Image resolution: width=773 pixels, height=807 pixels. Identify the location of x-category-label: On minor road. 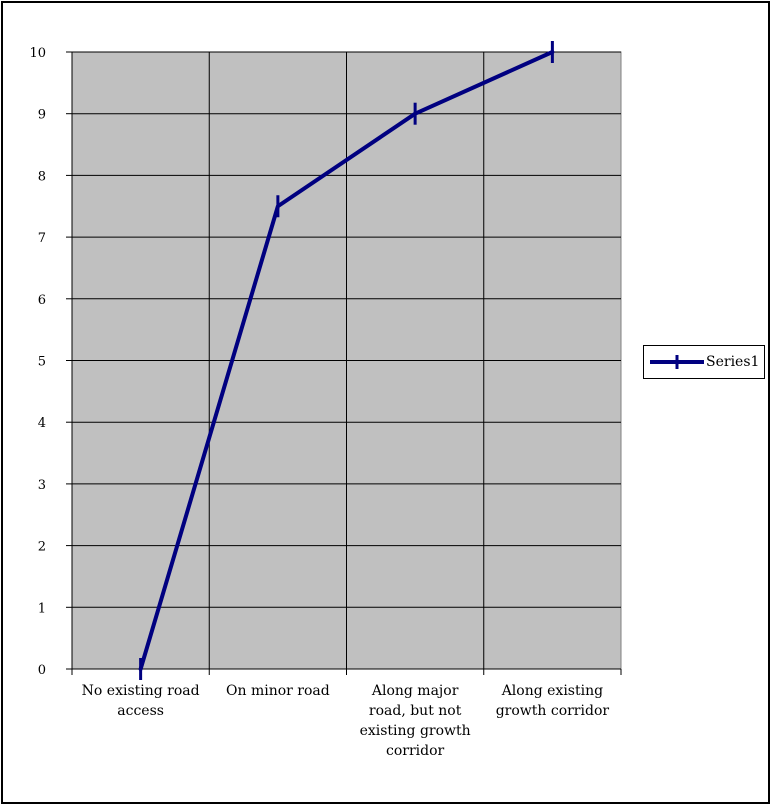
(278, 691).